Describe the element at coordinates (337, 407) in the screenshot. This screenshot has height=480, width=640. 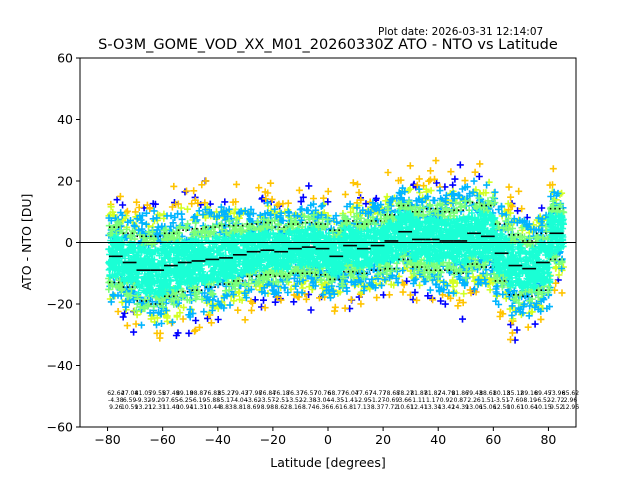
I see `bin-stat-label: 6.61` at that location.